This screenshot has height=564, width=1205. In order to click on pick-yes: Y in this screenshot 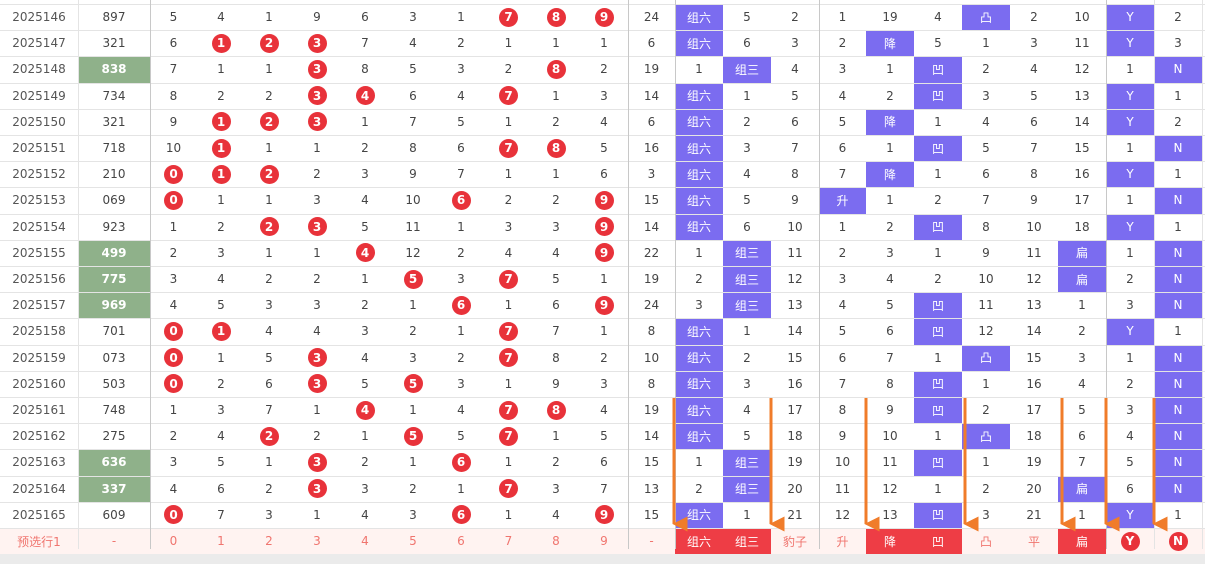, I will do `click(1130, 541)`.